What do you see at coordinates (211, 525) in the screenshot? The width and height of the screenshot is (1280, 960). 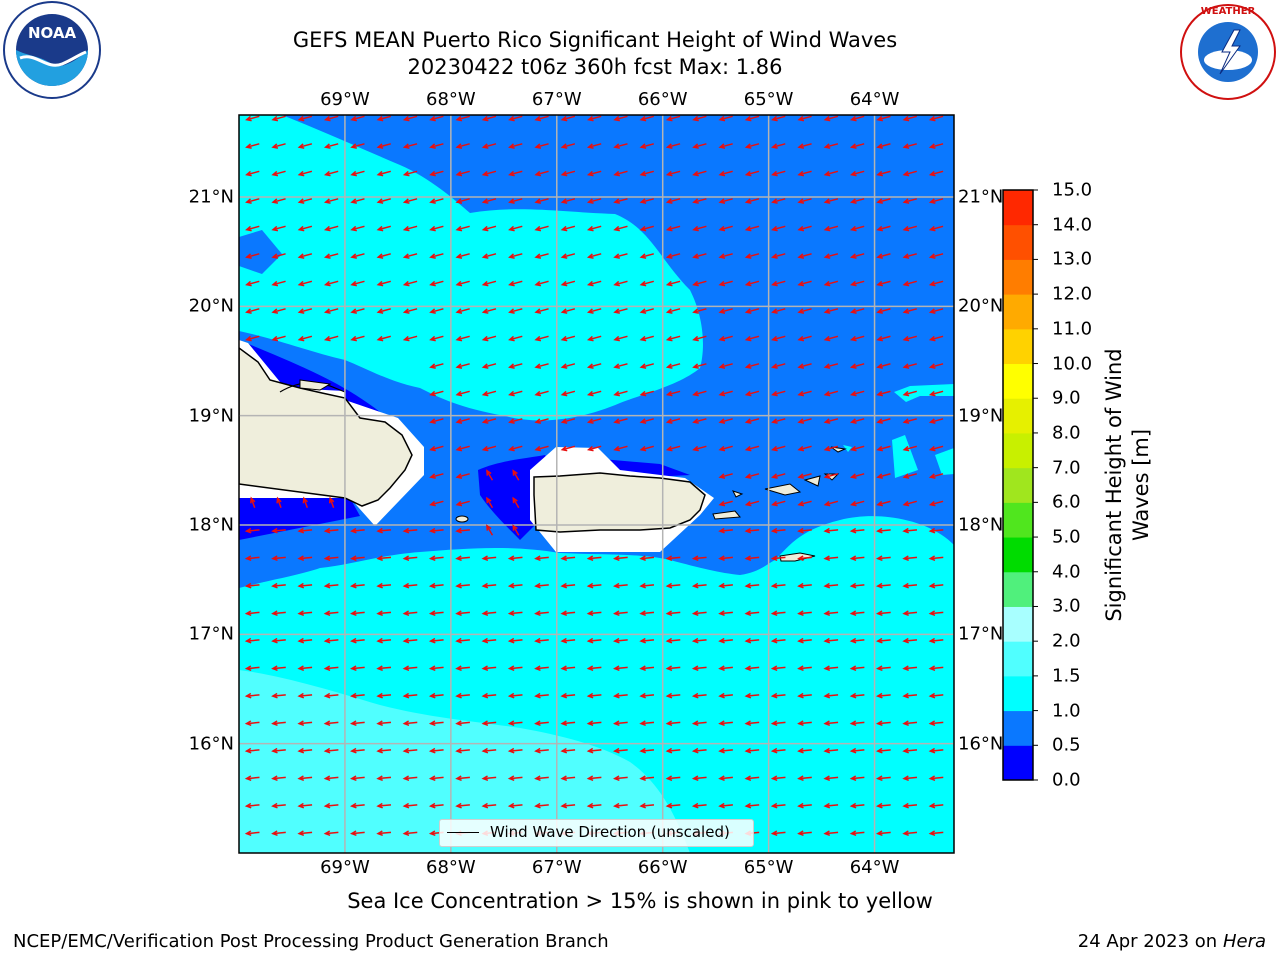 I see `lat-label-left: 18°N` at bounding box center [211, 525].